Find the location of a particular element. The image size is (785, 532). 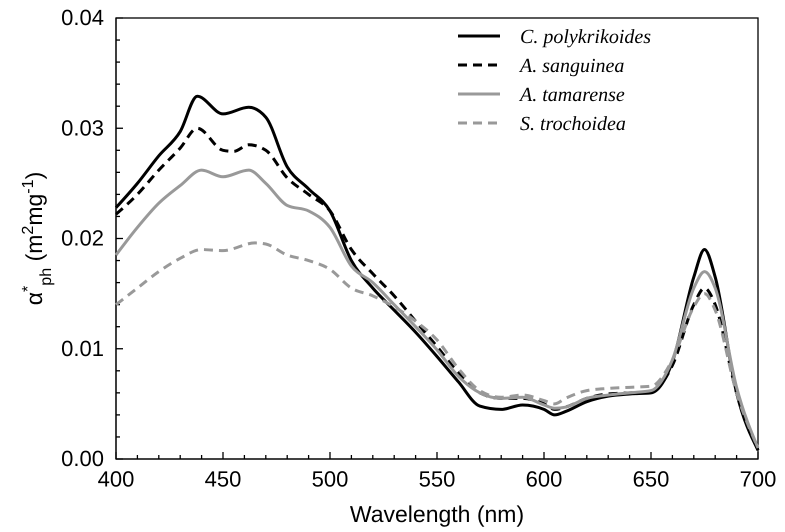

x-tick-label: 650 is located at coordinates (651, 479).